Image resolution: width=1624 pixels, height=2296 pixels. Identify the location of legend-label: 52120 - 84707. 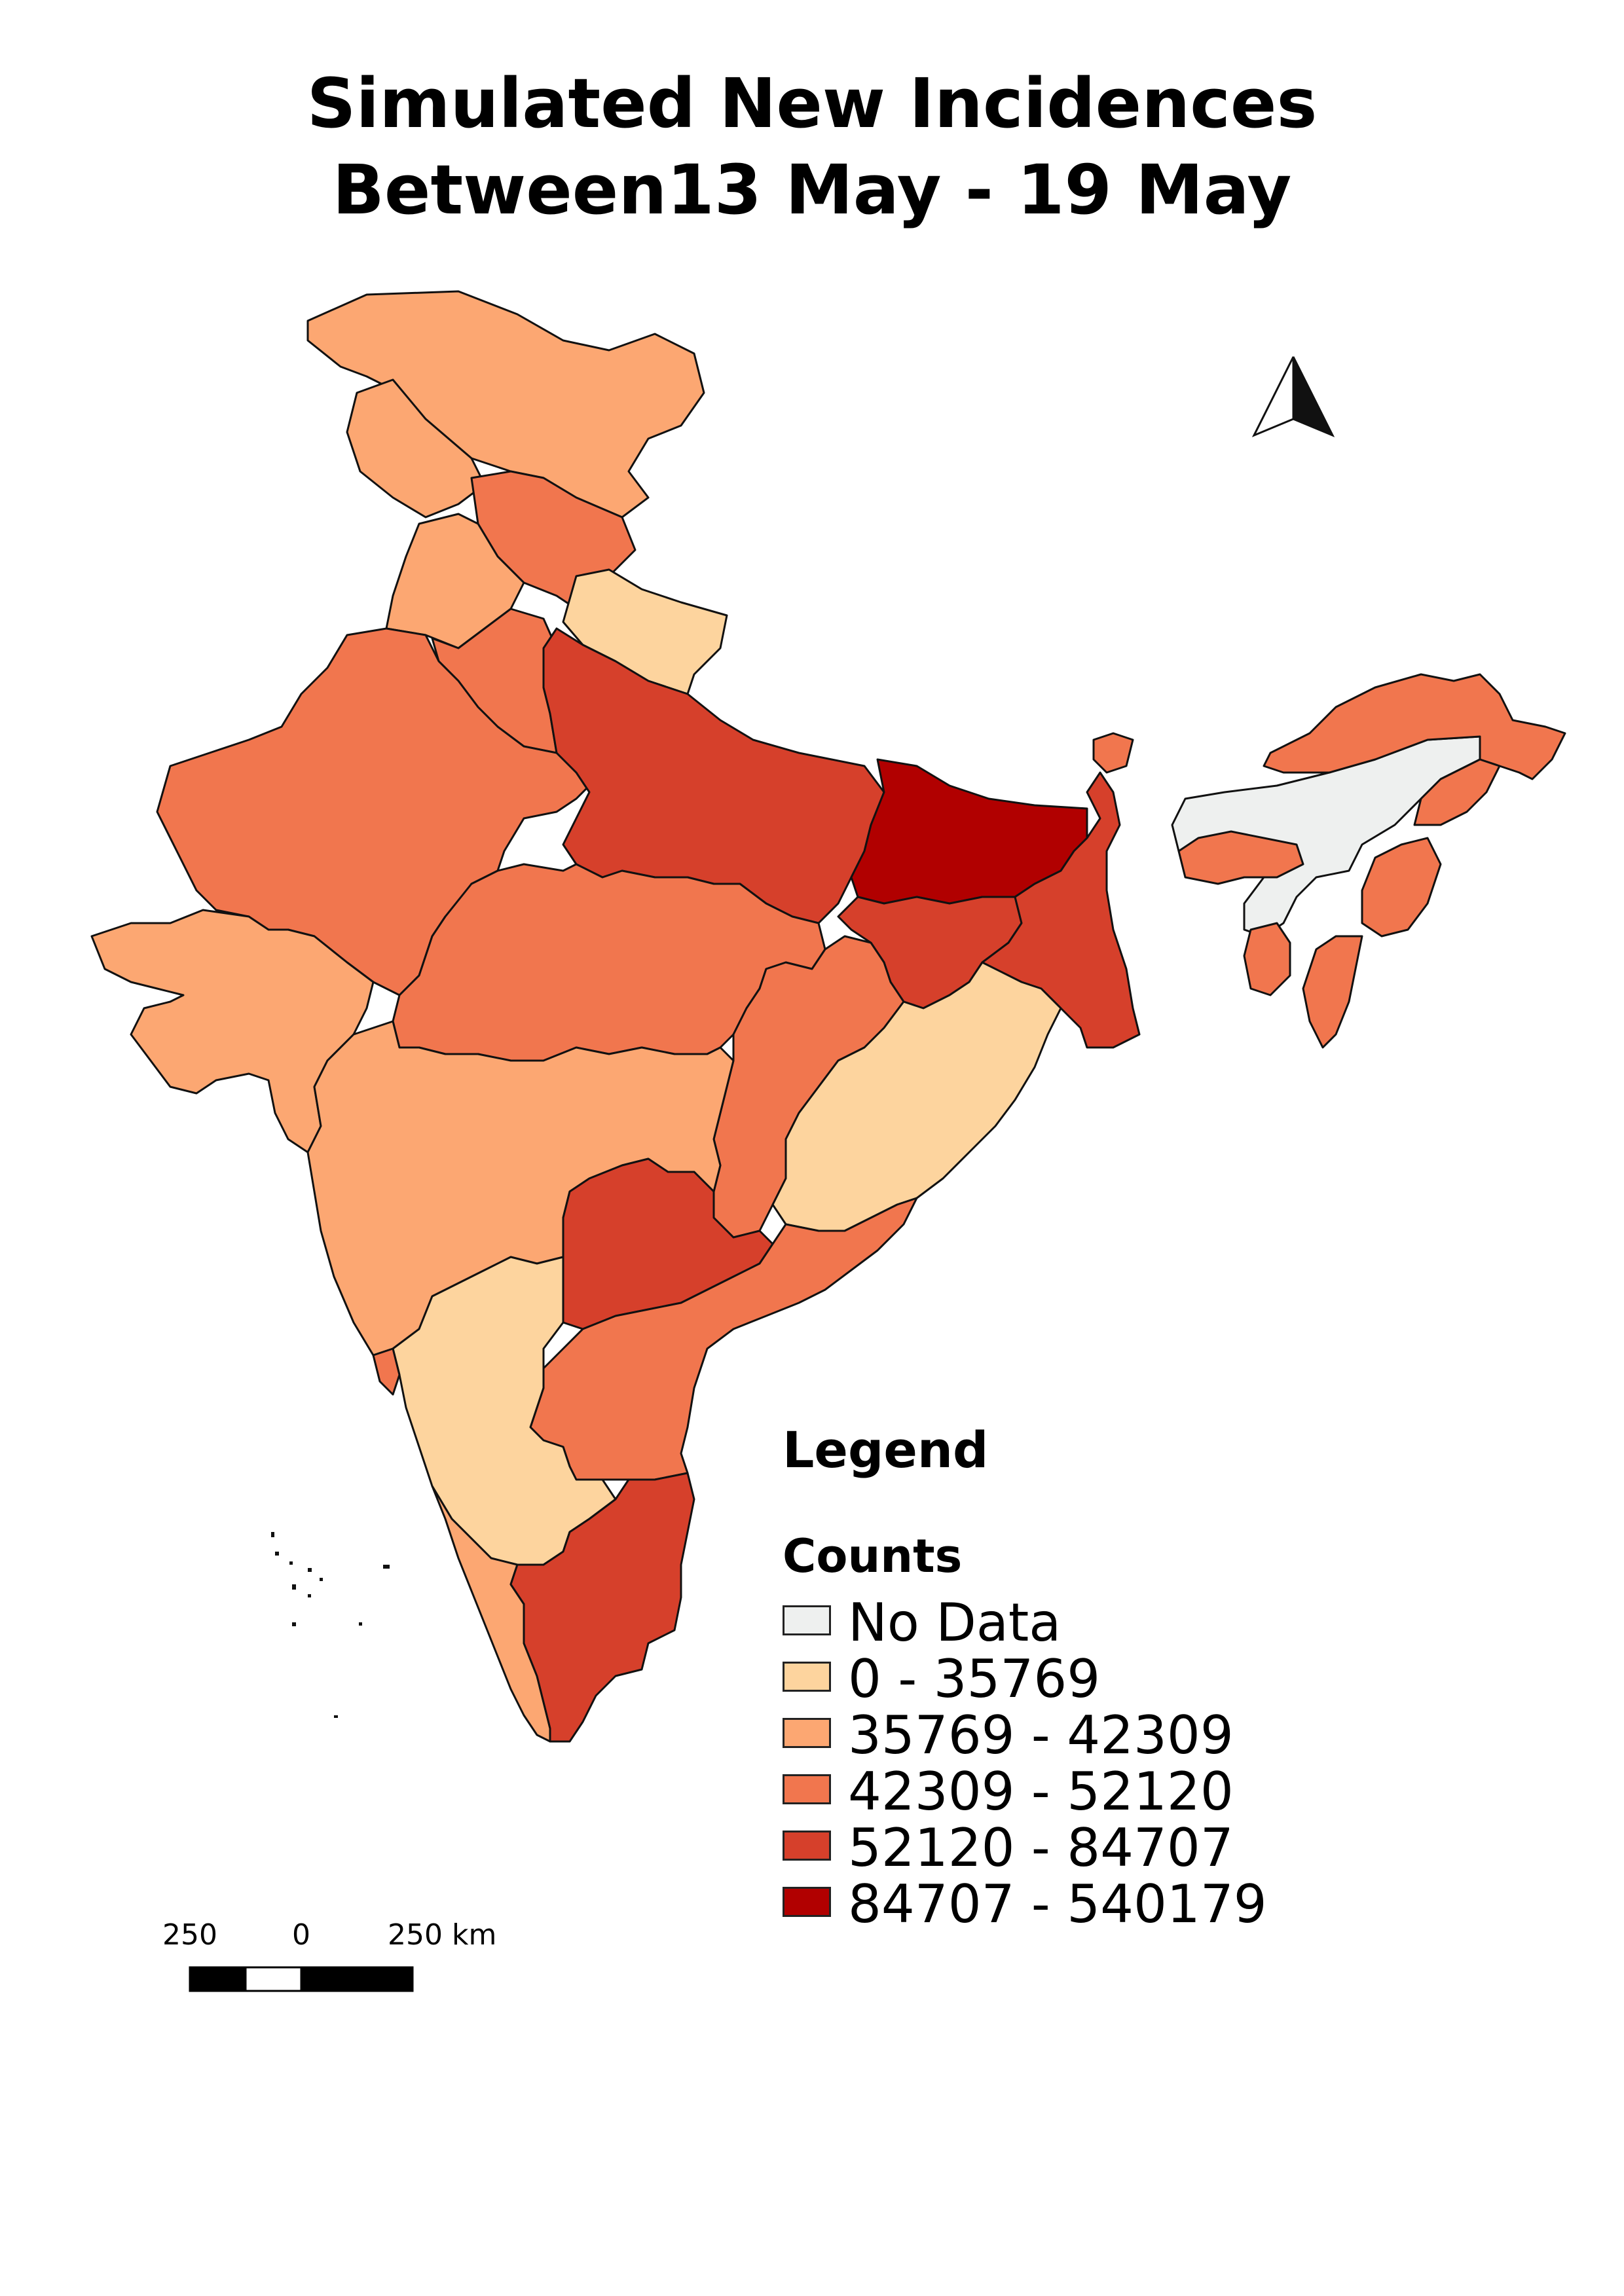
(1041, 1847).